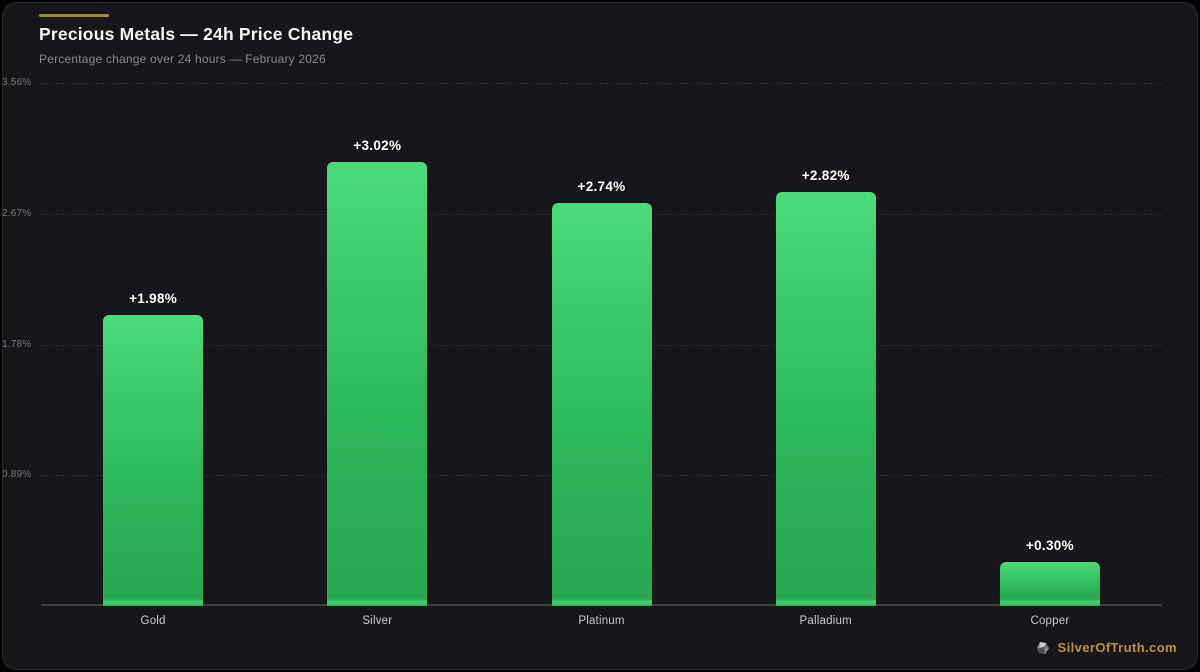 The height and width of the screenshot is (672, 1200). I want to click on y-tick-label-+1.78%: +1.78%, so click(17, 344).